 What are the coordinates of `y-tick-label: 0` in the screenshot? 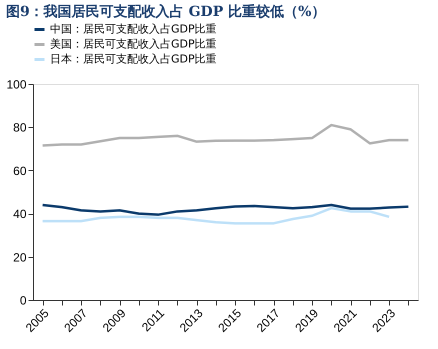 It's located at (23, 301).